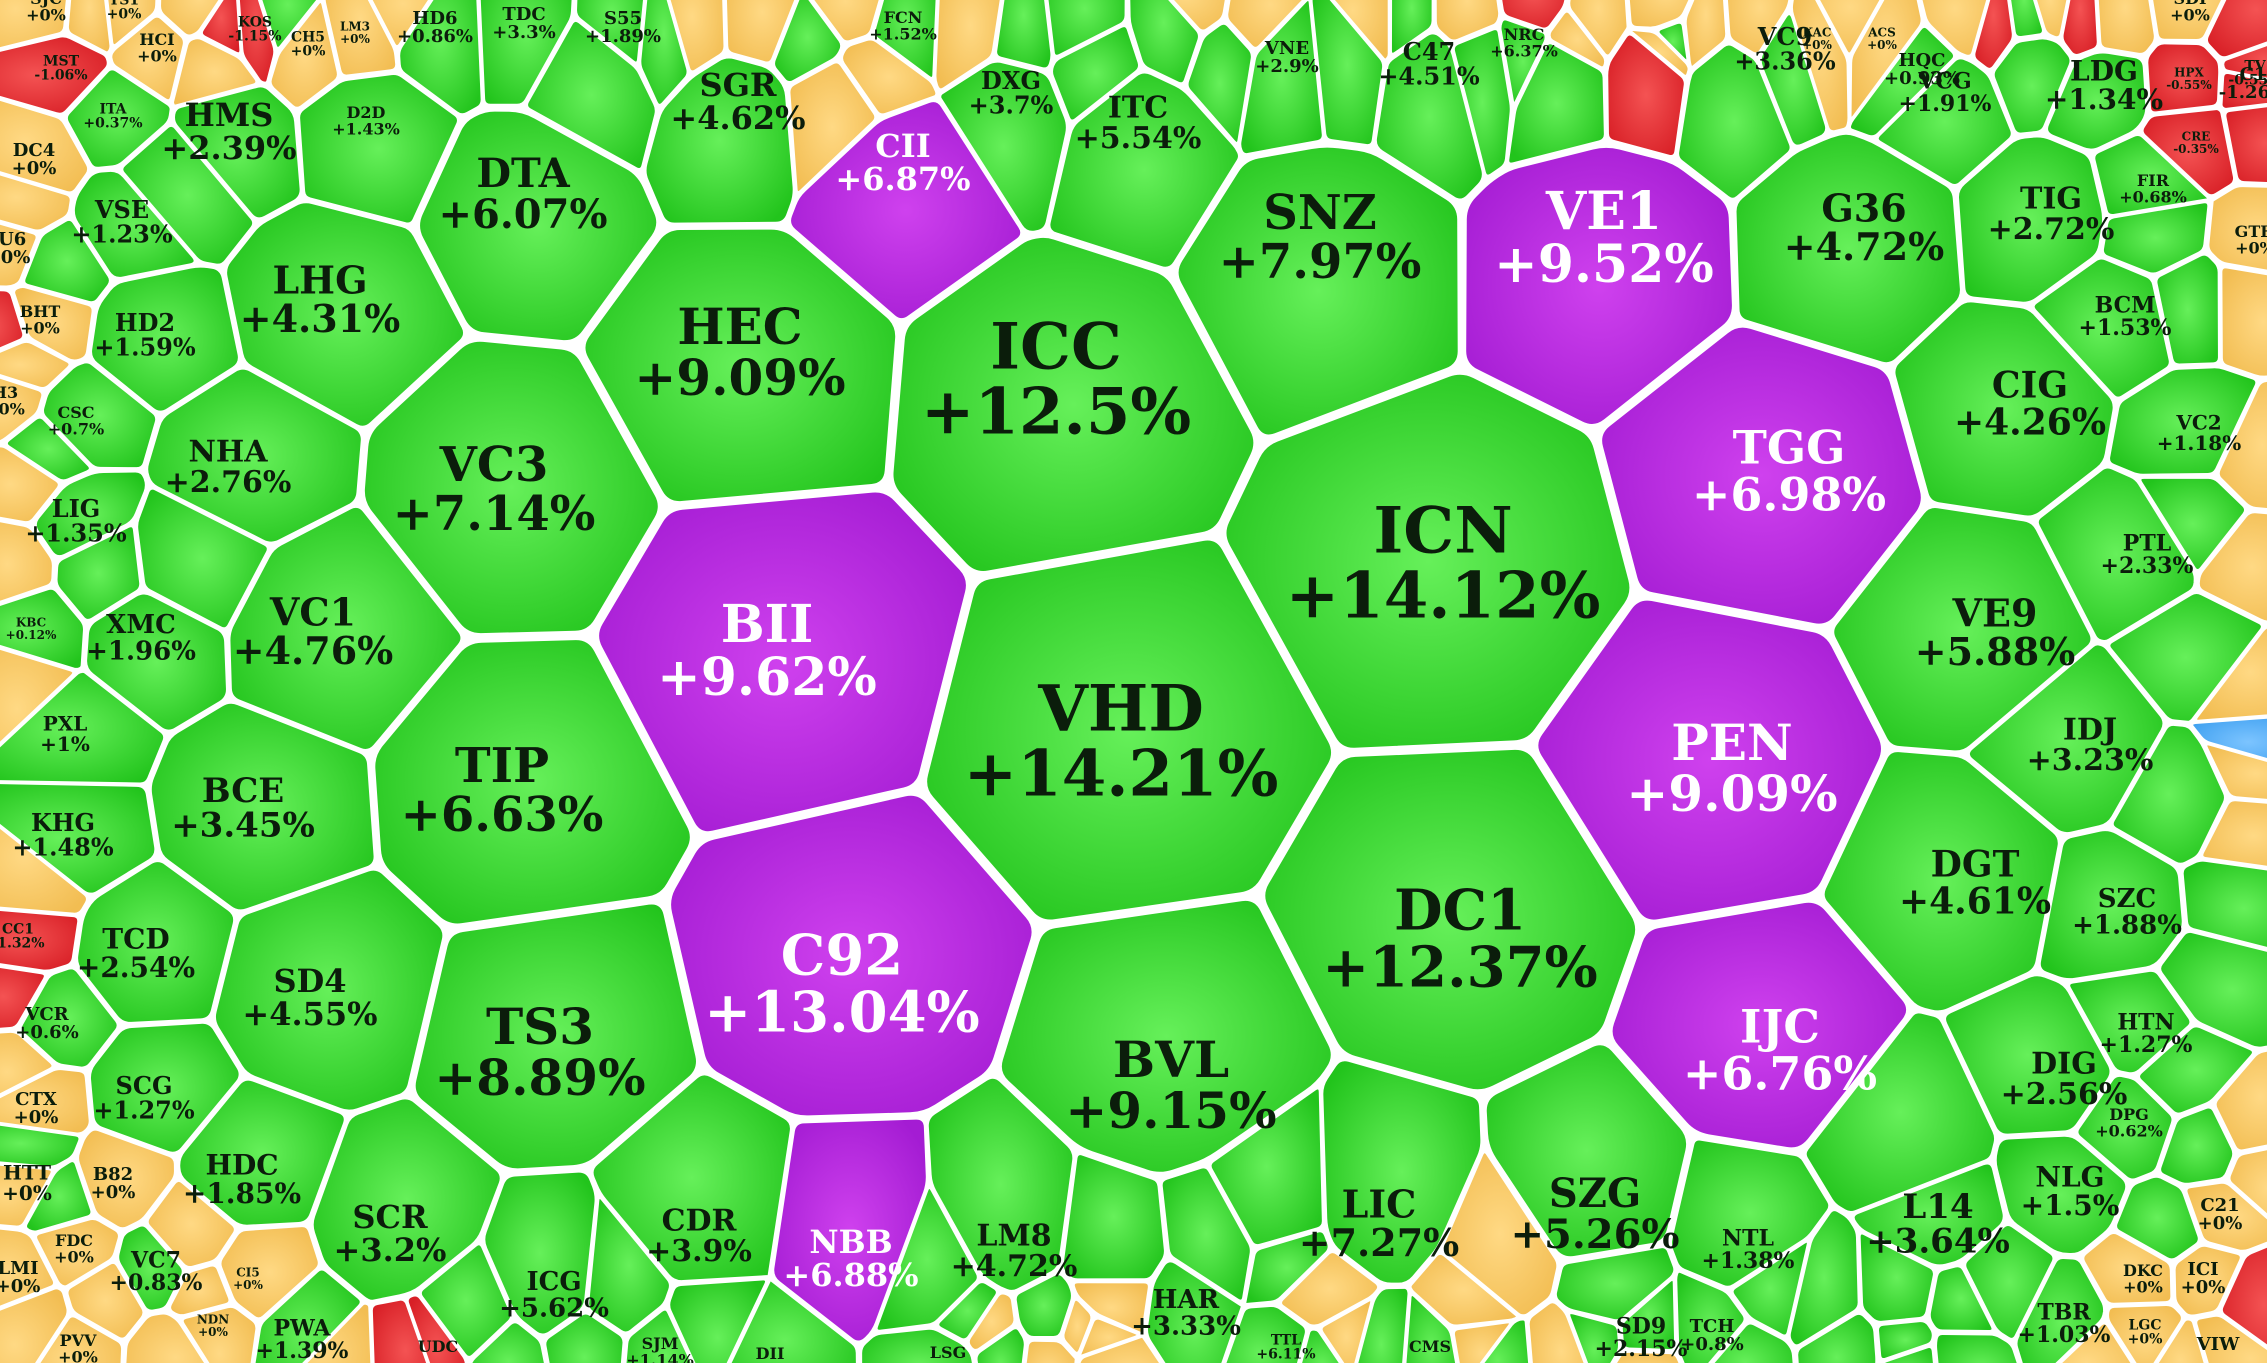  Describe the element at coordinates (345, 628) in the screenshot. I see `cell-vc1` at that location.